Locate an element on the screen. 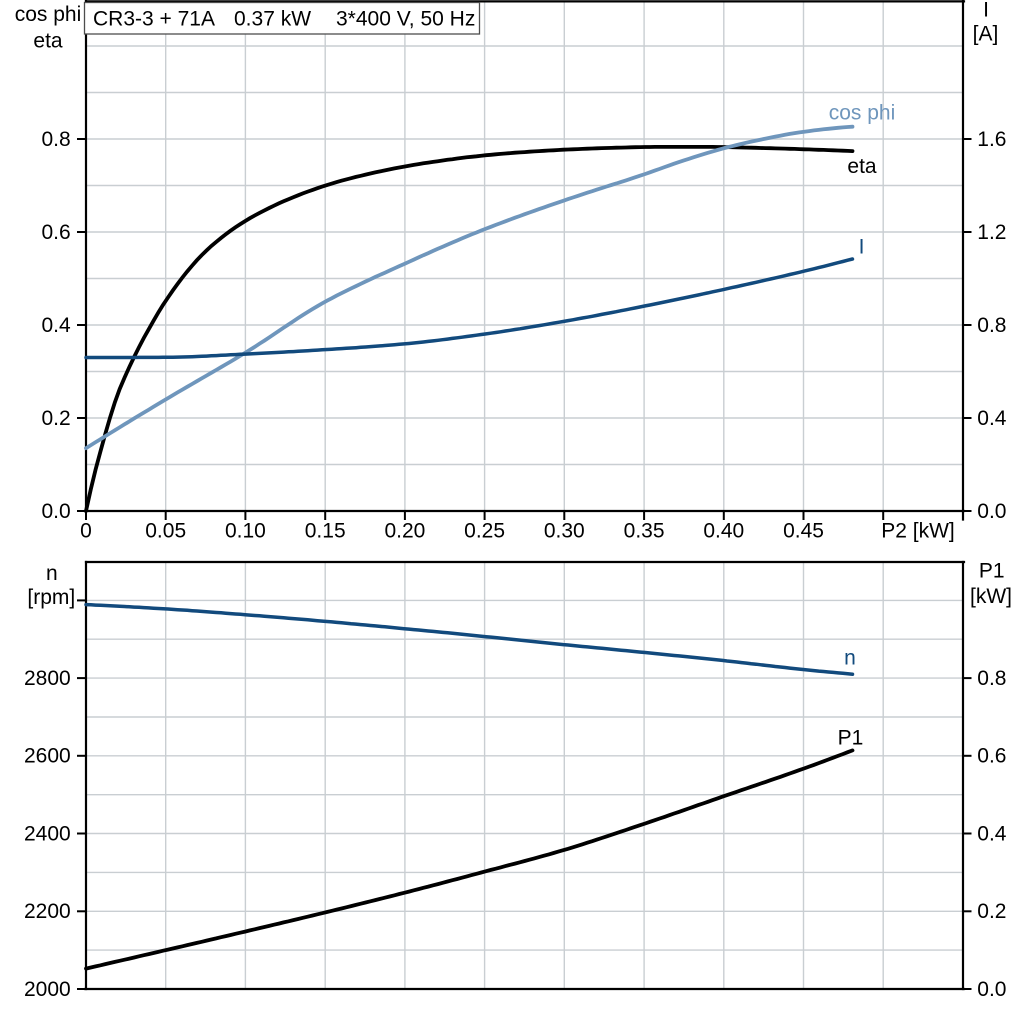  svg-text: 1.2 is located at coordinates (991, 232).